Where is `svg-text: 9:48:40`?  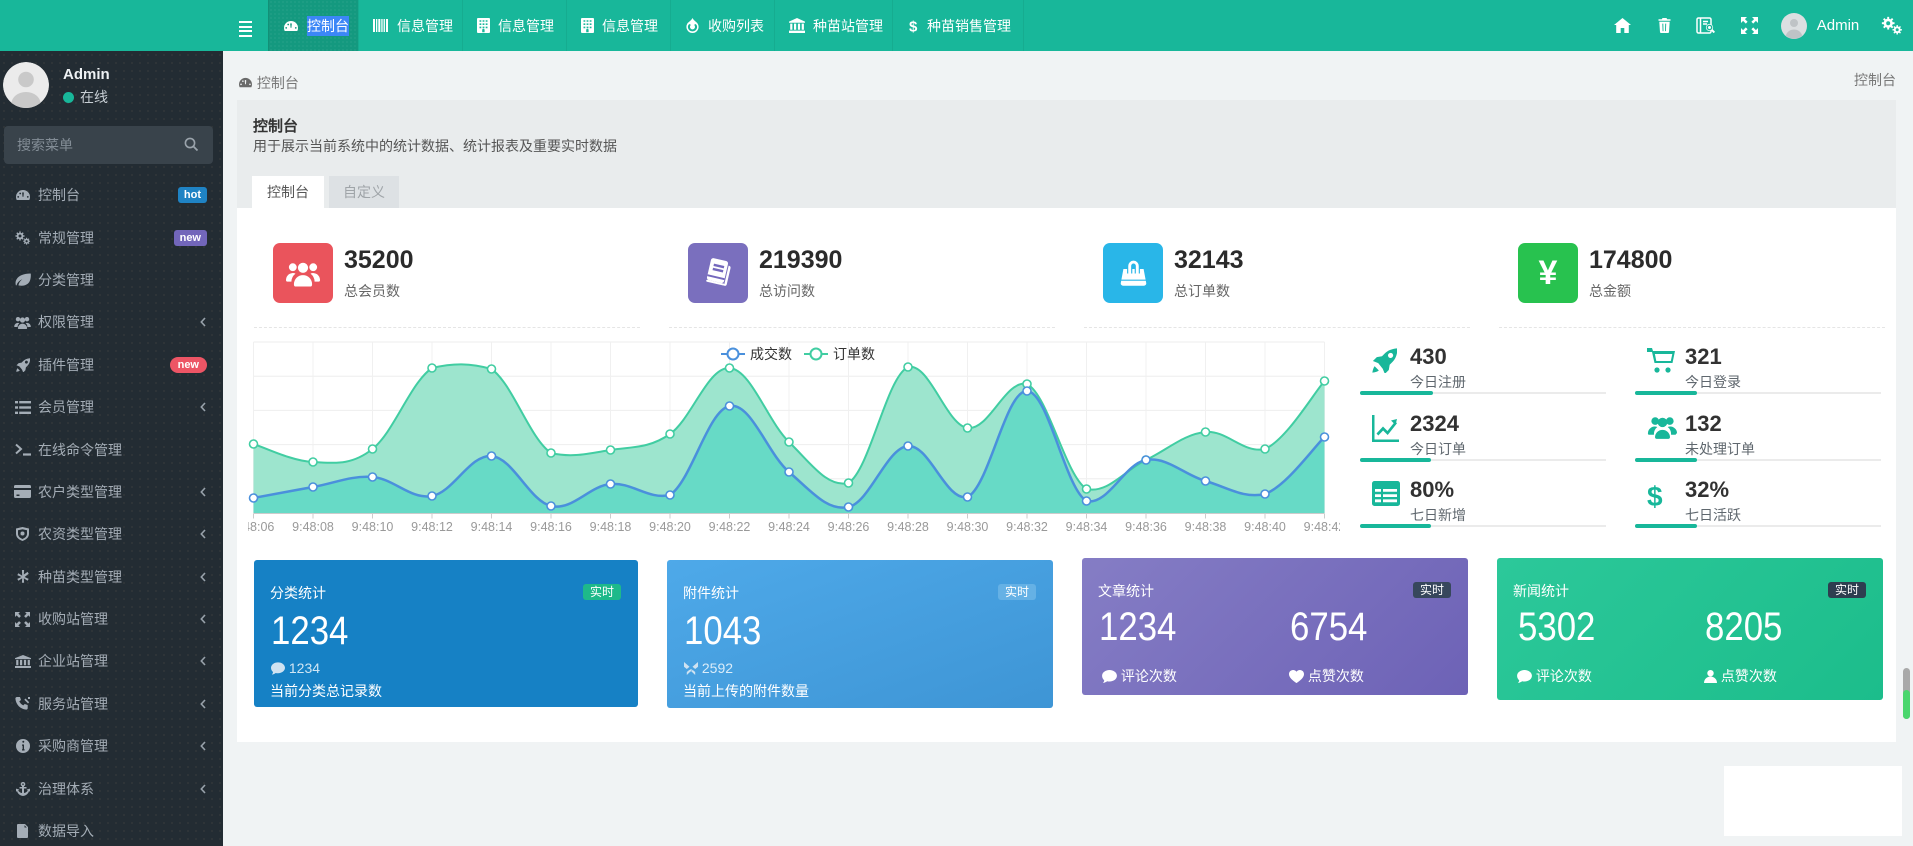 svg-text: 9:48:40 is located at coordinates (1265, 527).